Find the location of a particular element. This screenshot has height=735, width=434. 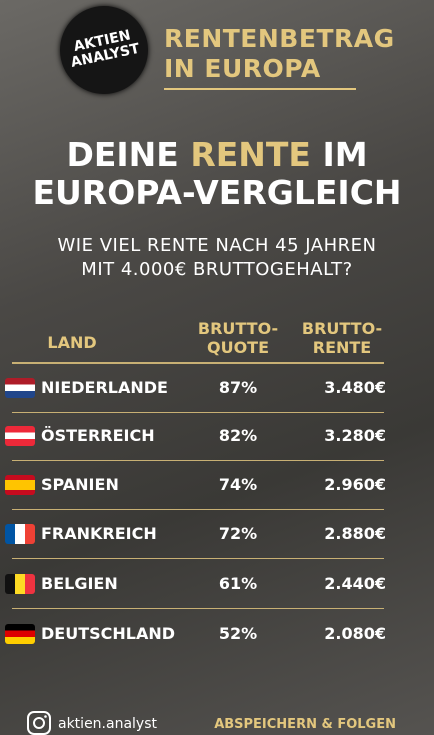

column-header: LAND is located at coordinates (72, 342).